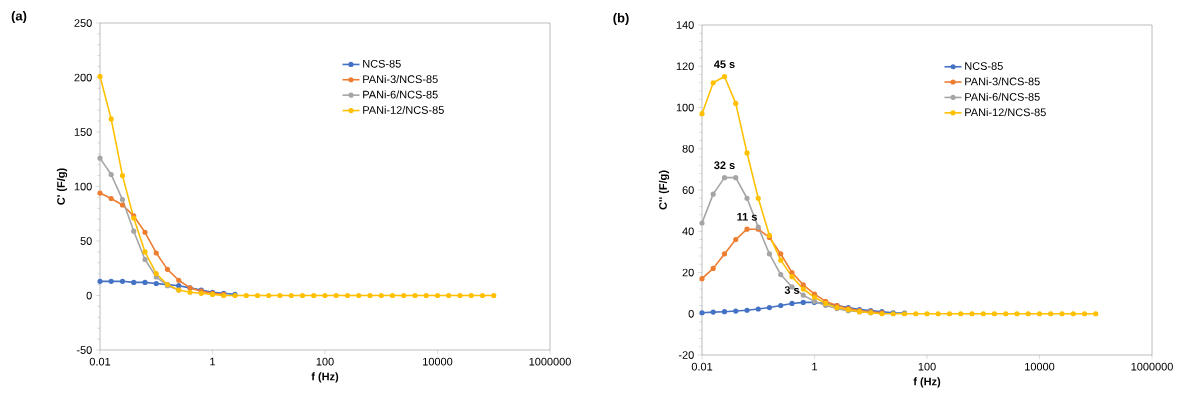 The height and width of the screenshot is (415, 1188). Describe the element at coordinates (621, 19) in the screenshot. I see `chart-title: (b)` at that location.